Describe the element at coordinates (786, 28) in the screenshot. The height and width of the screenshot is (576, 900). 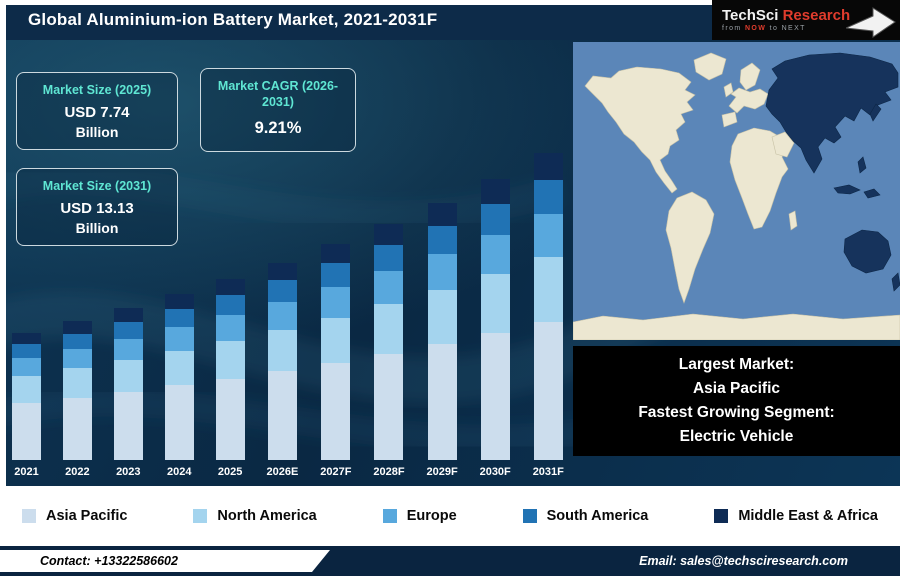
I see `brand-tagline-post: to NEXT` at that location.